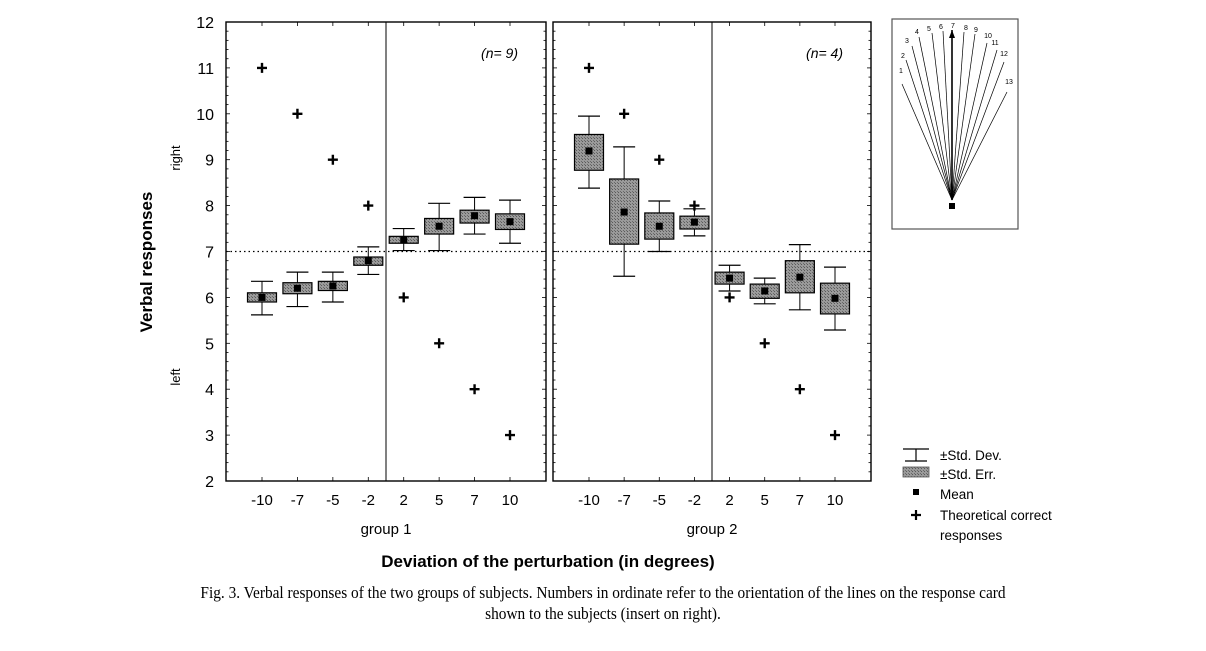 This screenshot has width=1206, height=651. What do you see at coordinates (952, 206) in the screenshot?
I see `origin-marker` at bounding box center [952, 206].